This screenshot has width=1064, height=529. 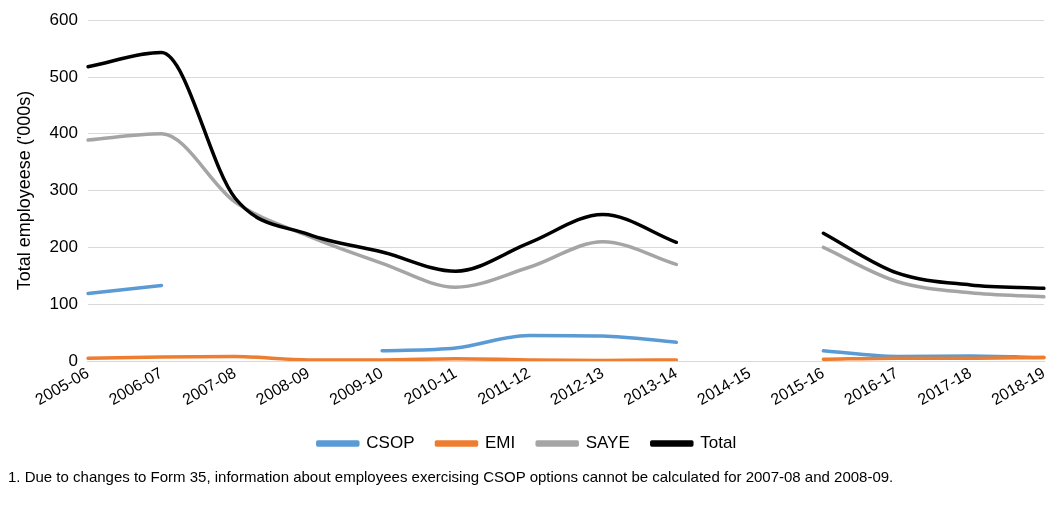 What do you see at coordinates (607, 443) in the screenshot?
I see `legend-label: SAYE` at bounding box center [607, 443].